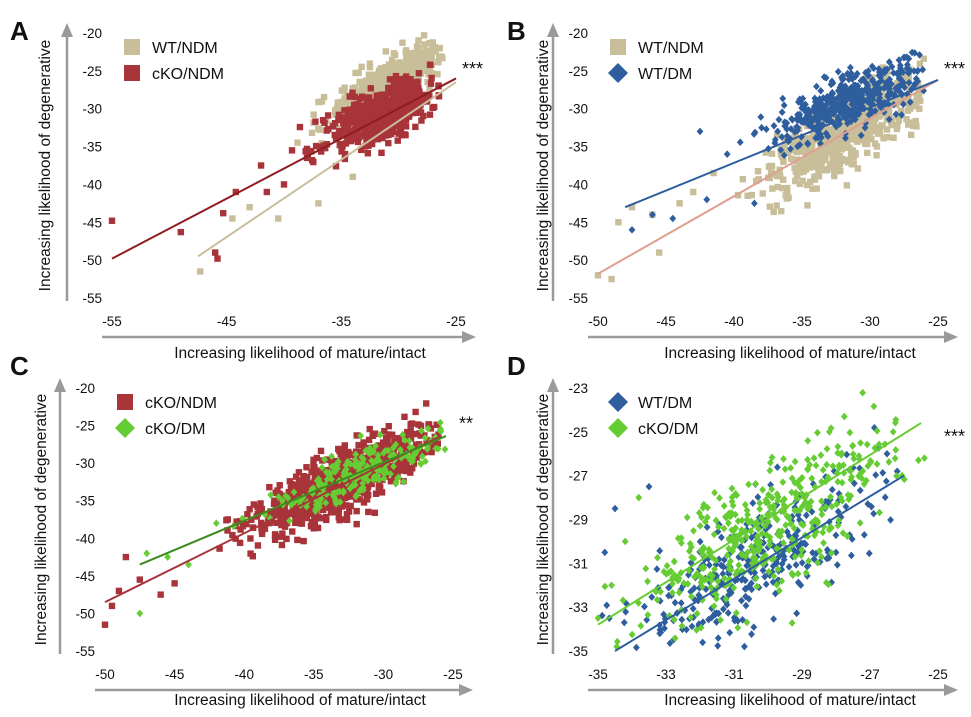 This screenshot has height=717, width=971. I want to click on y-tick-label: -40, so click(85, 538).